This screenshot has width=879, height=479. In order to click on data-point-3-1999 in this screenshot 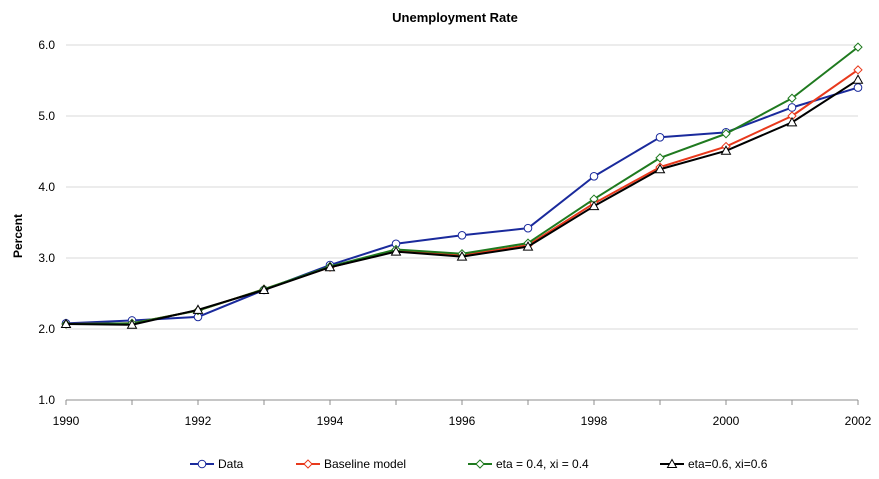, I will do `click(660, 168)`.